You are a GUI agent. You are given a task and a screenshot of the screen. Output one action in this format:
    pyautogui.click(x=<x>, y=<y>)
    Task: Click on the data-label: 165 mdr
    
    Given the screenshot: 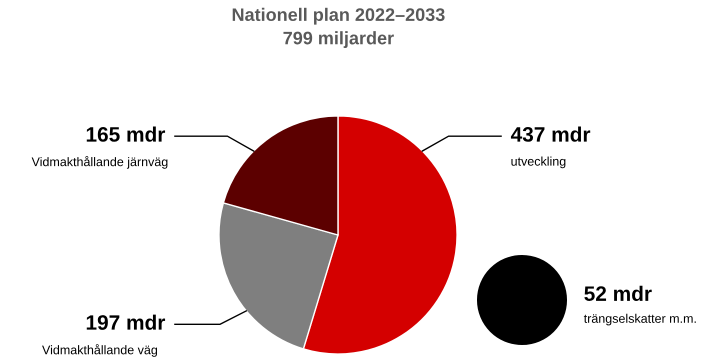 What is the action you would take?
    pyautogui.click(x=126, y=134)
    